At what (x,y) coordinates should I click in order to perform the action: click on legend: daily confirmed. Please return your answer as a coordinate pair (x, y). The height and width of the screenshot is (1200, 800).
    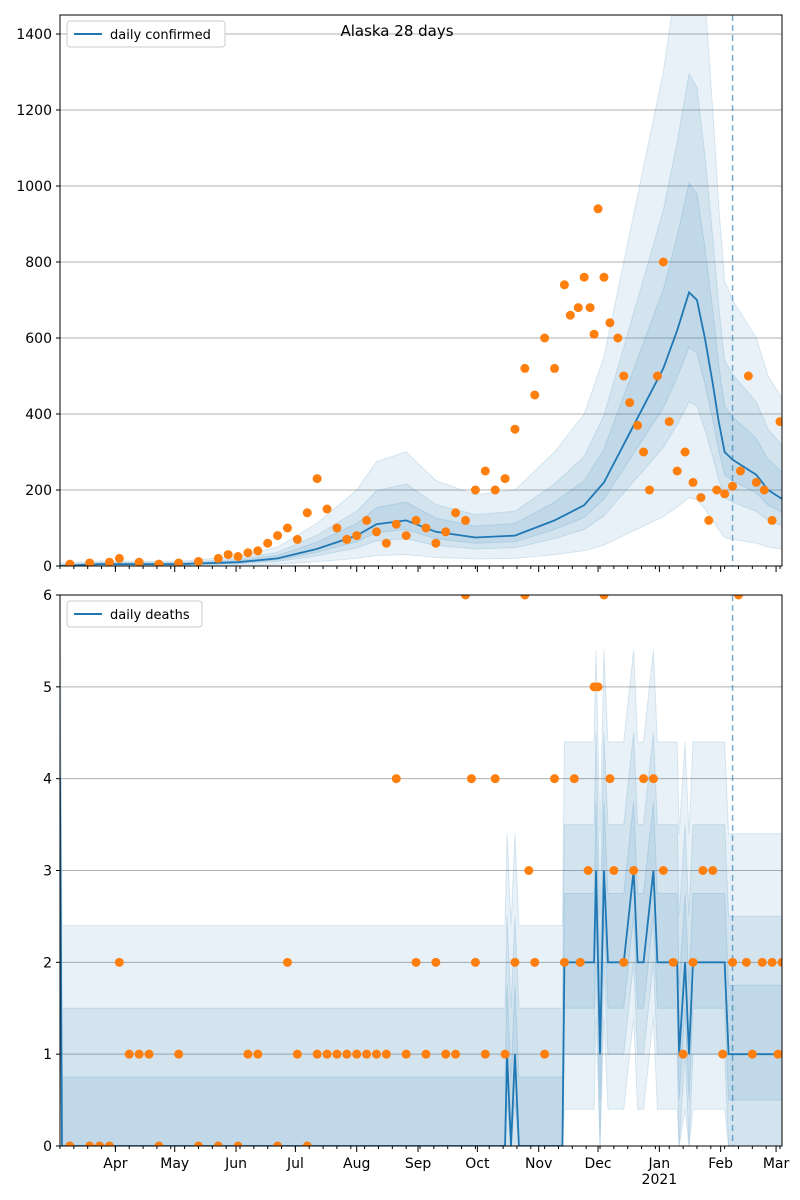
    Looking at the image, I should click on (146, 34).